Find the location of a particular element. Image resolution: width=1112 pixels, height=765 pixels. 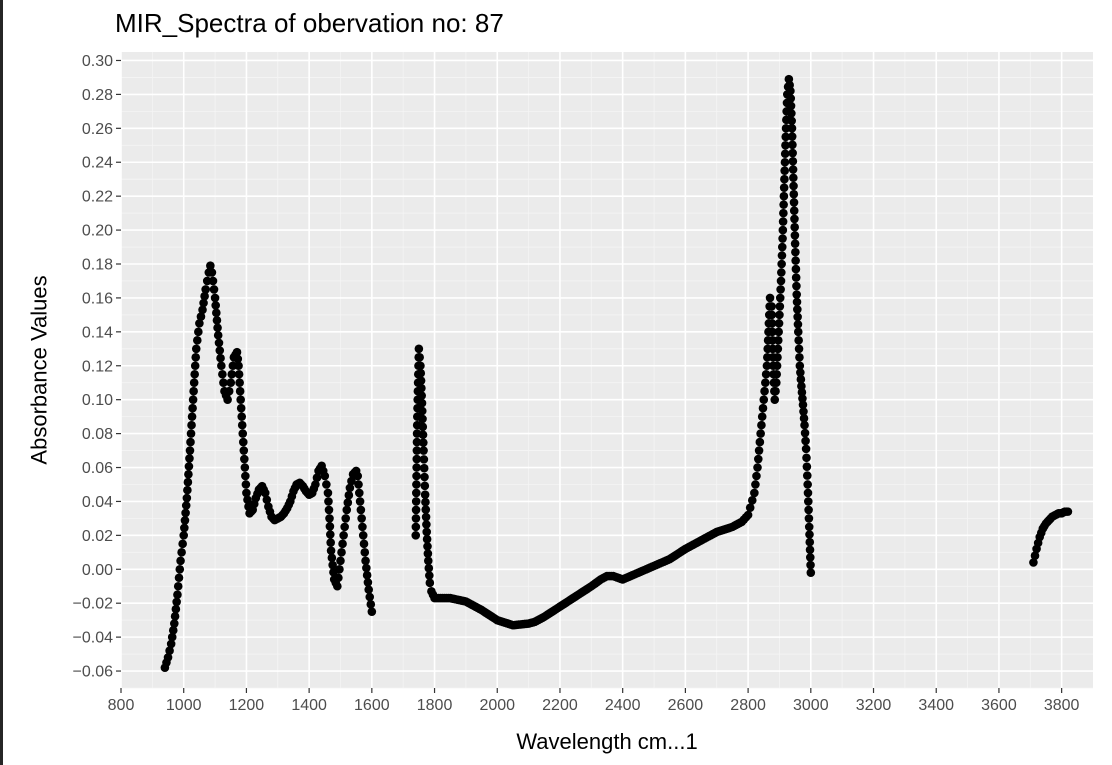

y-tick-label: 0.06 is located at coordinates (97, 468).